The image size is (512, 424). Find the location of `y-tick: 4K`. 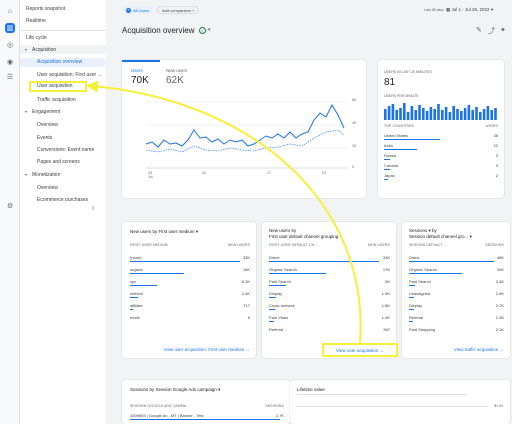

y-tick: 4K is located at coordinates (354, 123).